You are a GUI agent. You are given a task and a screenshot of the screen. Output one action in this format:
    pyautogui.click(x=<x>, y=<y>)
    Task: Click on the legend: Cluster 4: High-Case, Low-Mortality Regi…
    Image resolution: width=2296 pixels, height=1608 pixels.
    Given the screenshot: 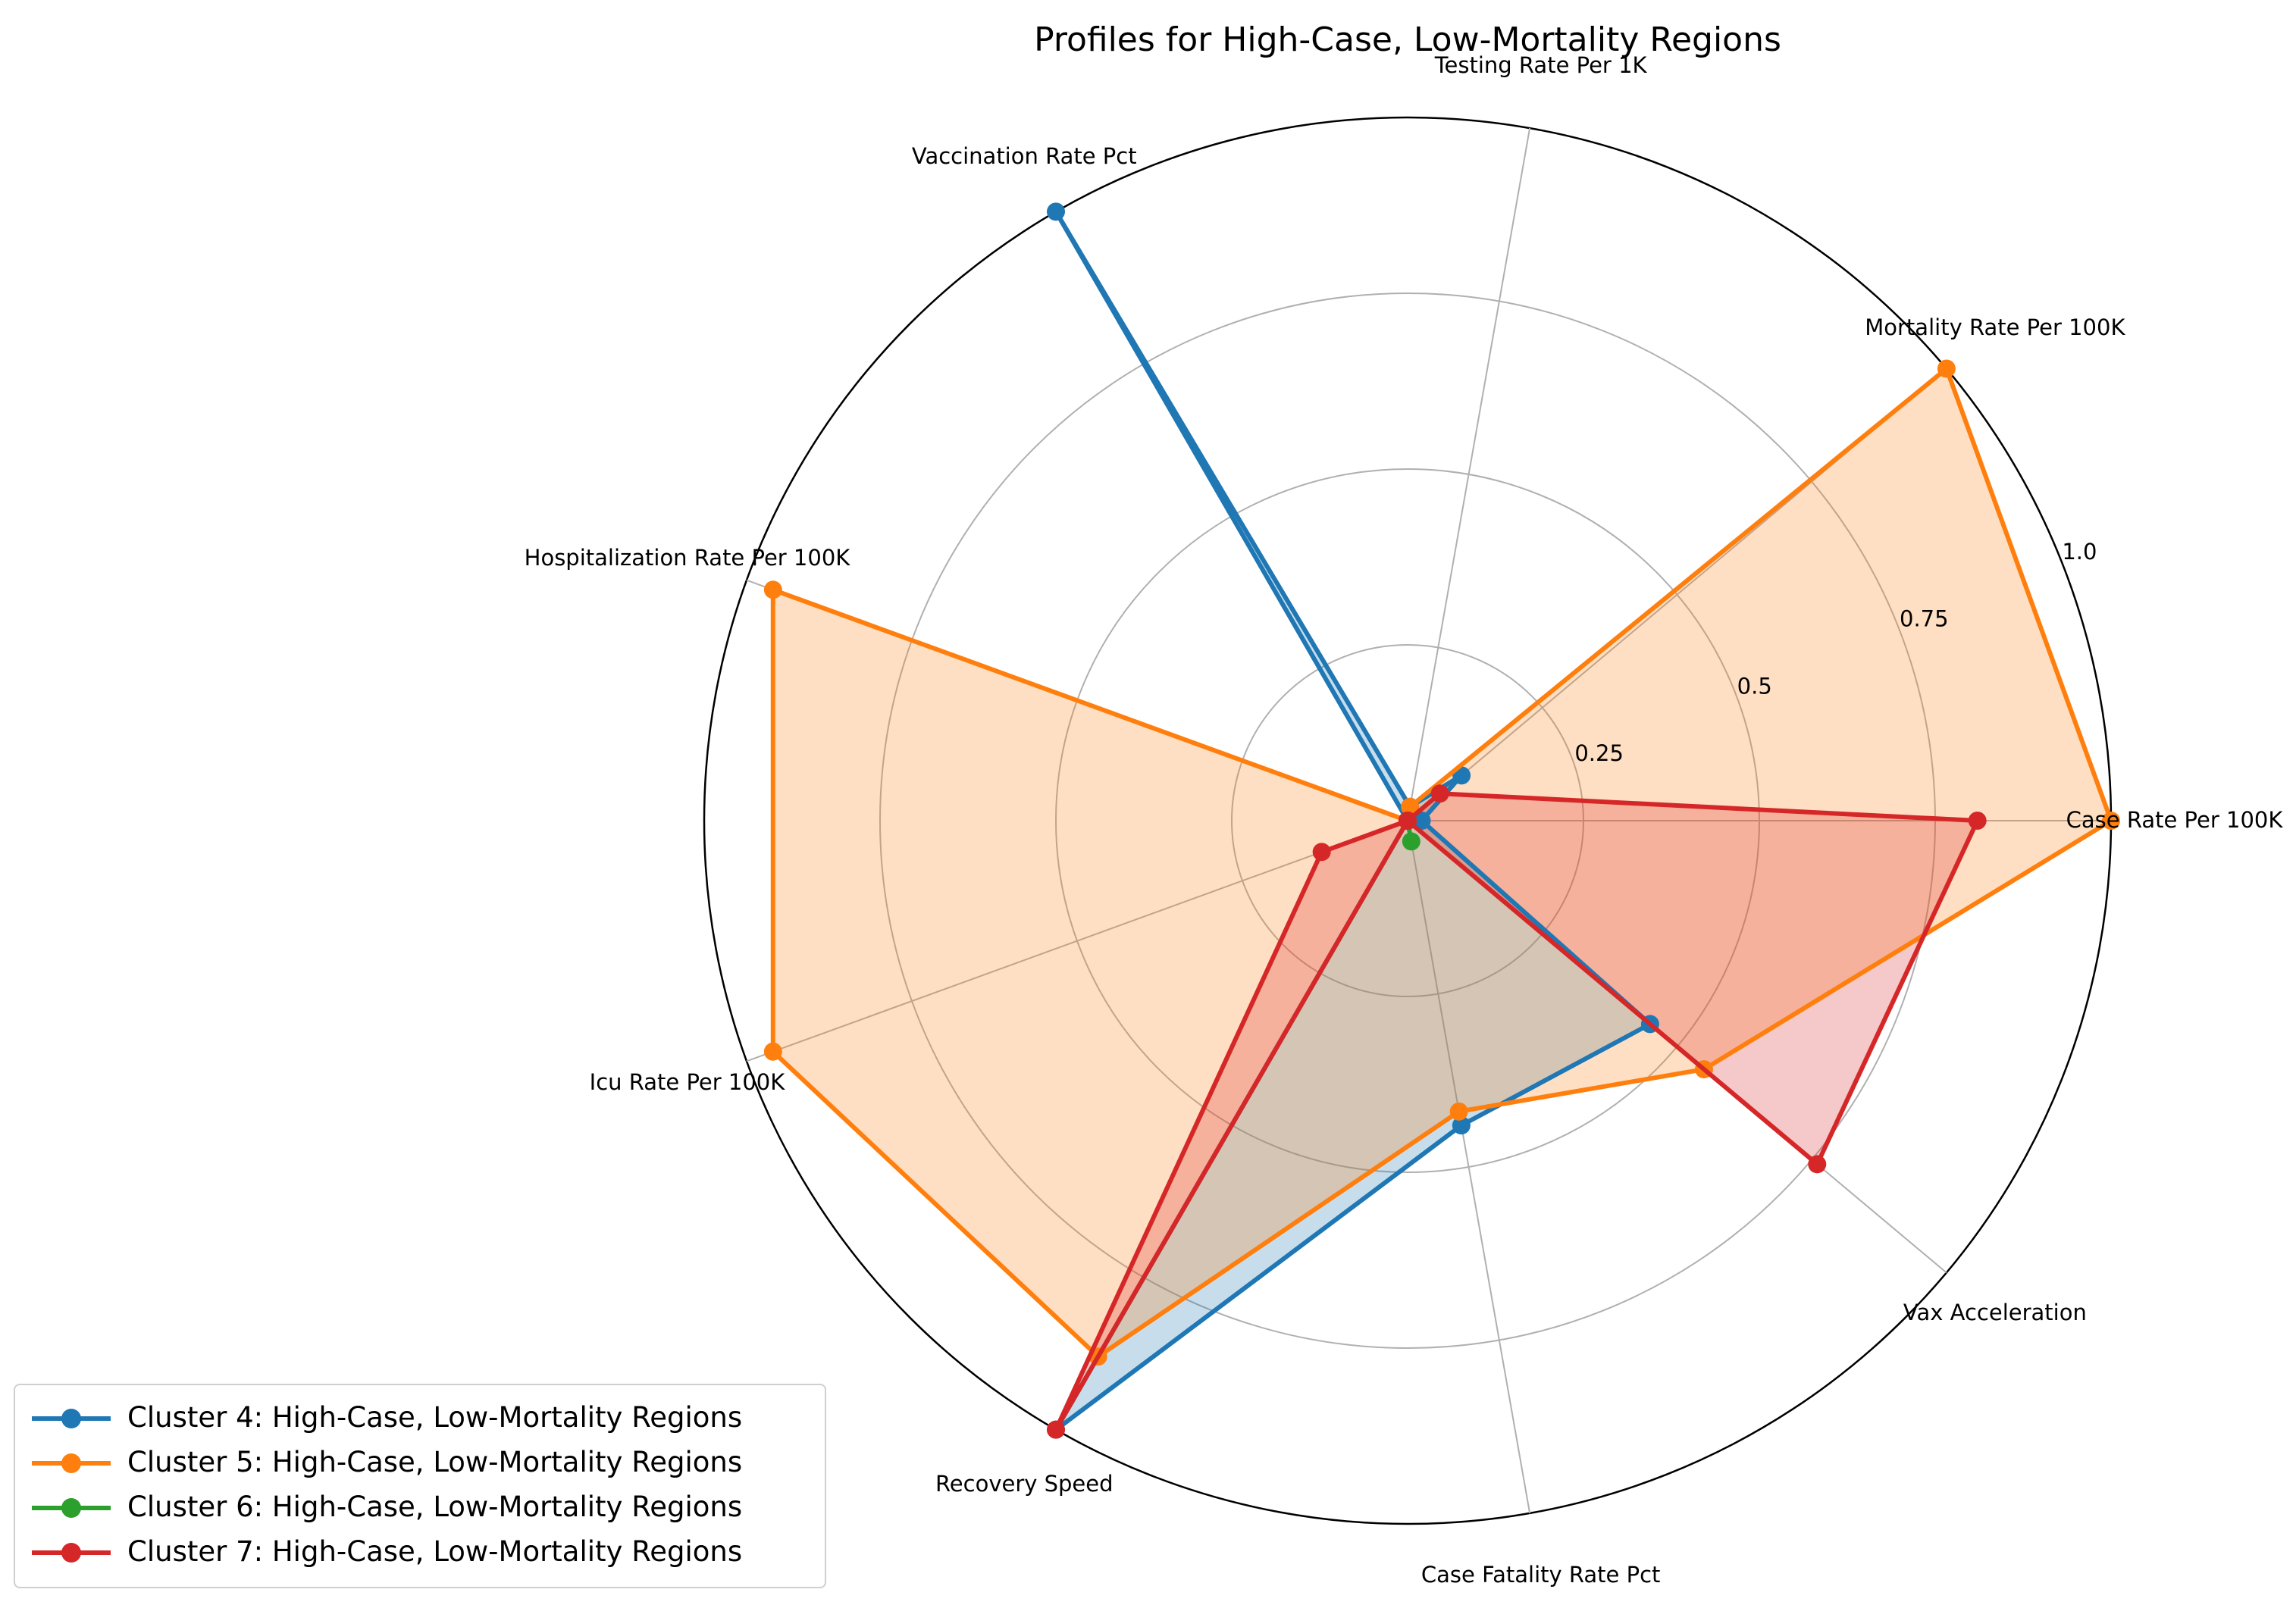 What is the action you would take?
    pyautogui.click(x=420, y=1486)
    